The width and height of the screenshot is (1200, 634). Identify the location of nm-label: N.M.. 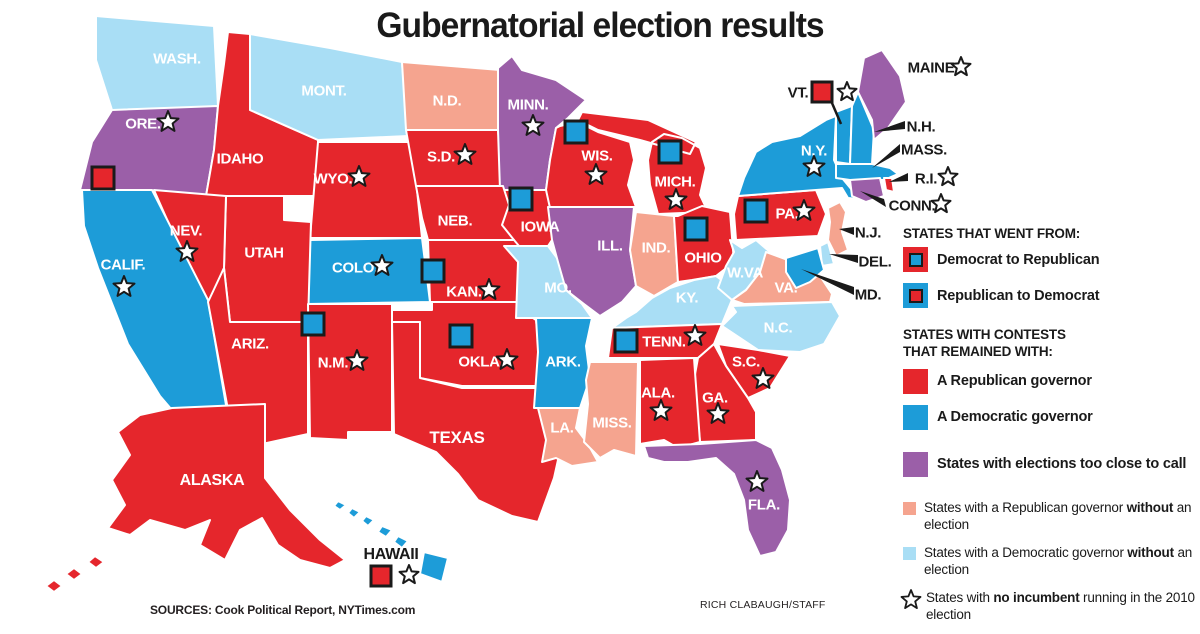
(333, 362).